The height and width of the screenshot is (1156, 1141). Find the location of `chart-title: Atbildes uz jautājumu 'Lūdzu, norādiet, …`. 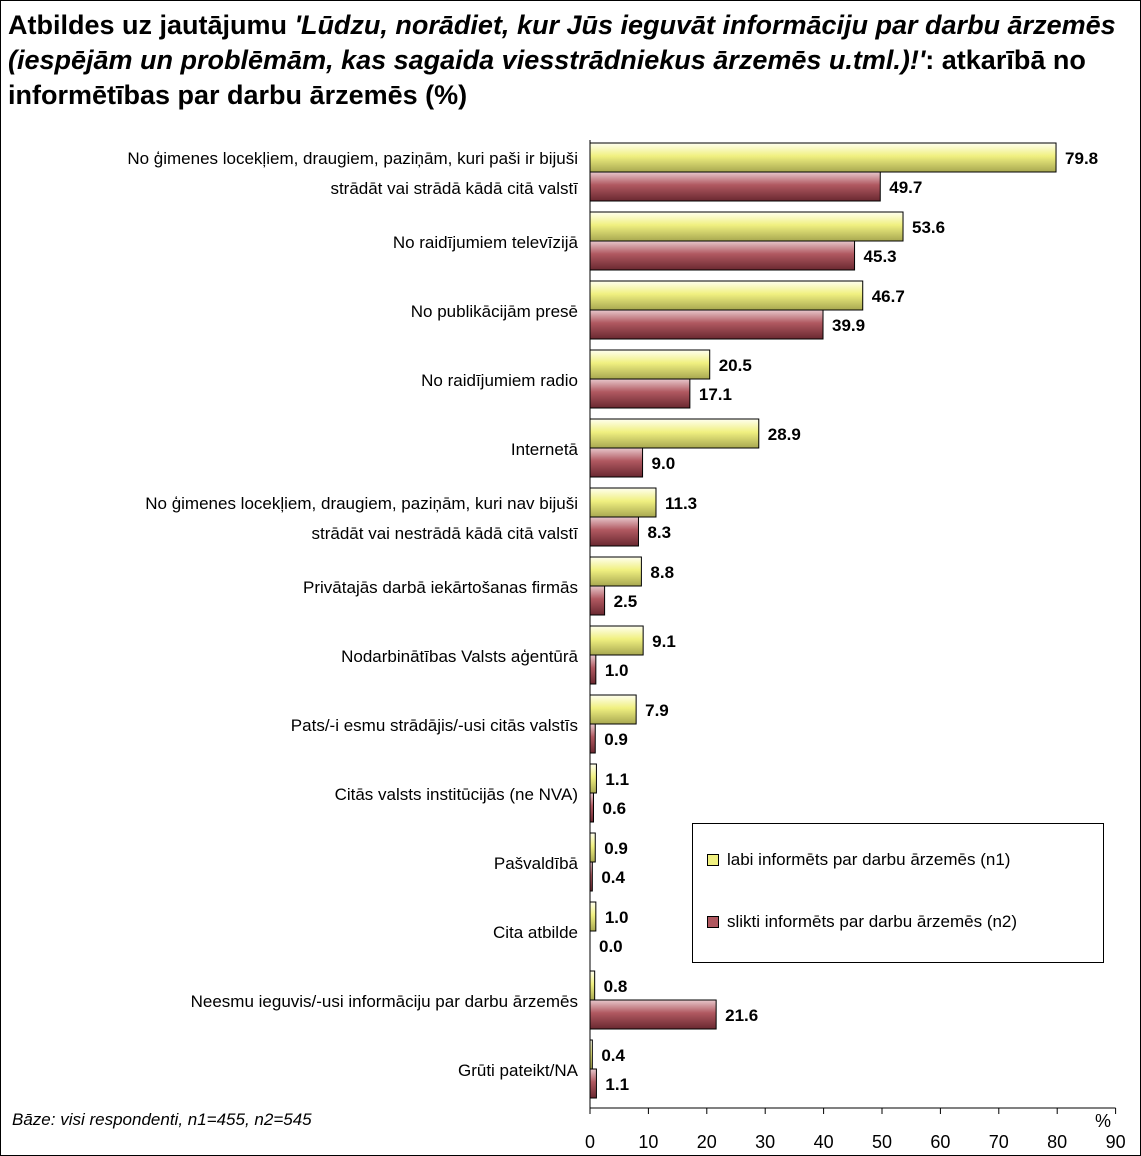

chart-title: Atbildes uz jautājumu 'Lūdzu, norādiet, … is located at coordinates (568, 60).